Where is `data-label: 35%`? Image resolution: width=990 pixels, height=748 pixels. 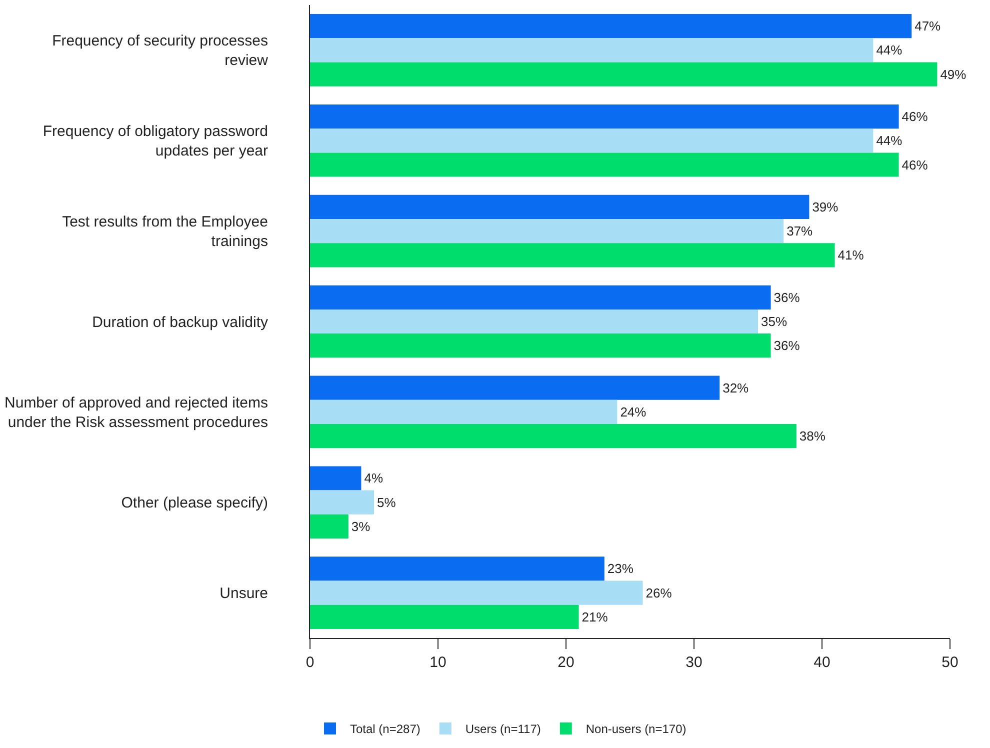 data-label: 35% is located at coordinates (774, 321).